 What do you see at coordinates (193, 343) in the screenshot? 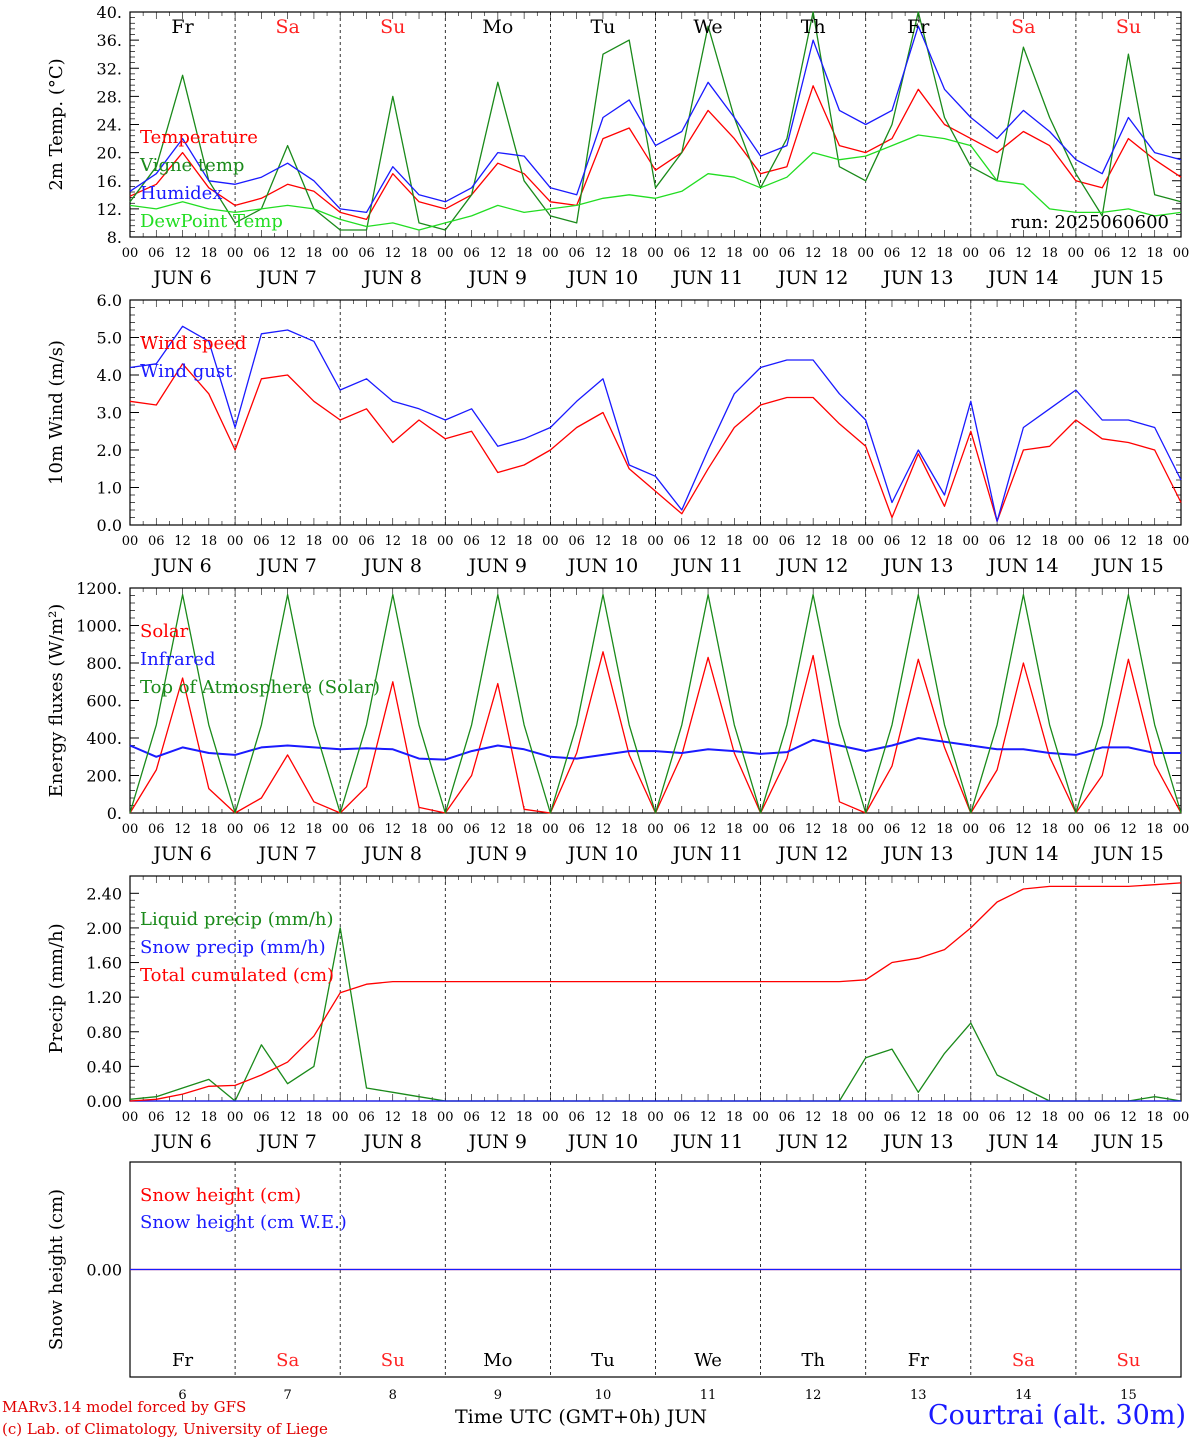
I see `legend-label: Wind speed` at bounding box center [193, 343].